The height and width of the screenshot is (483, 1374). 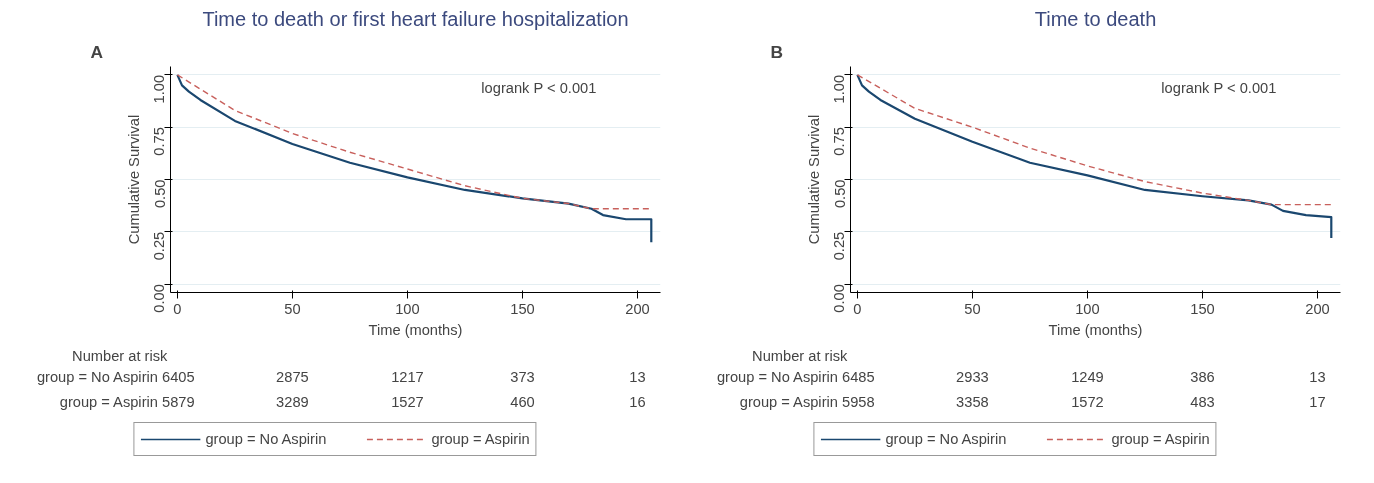 I want to click on text: group = No Aspirin 6405, so click(x=115, y=376).